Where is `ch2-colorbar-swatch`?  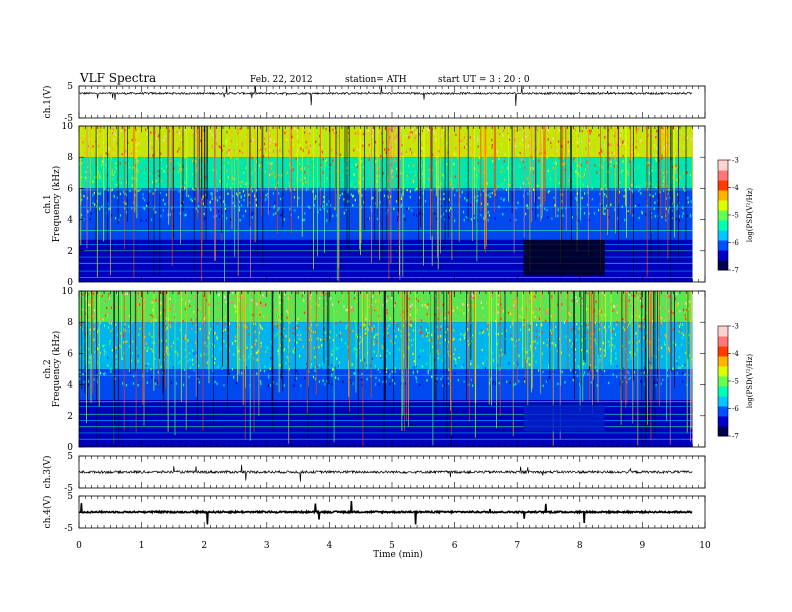 ch2-colorbar-swatch is located at coordinates (723, 421).